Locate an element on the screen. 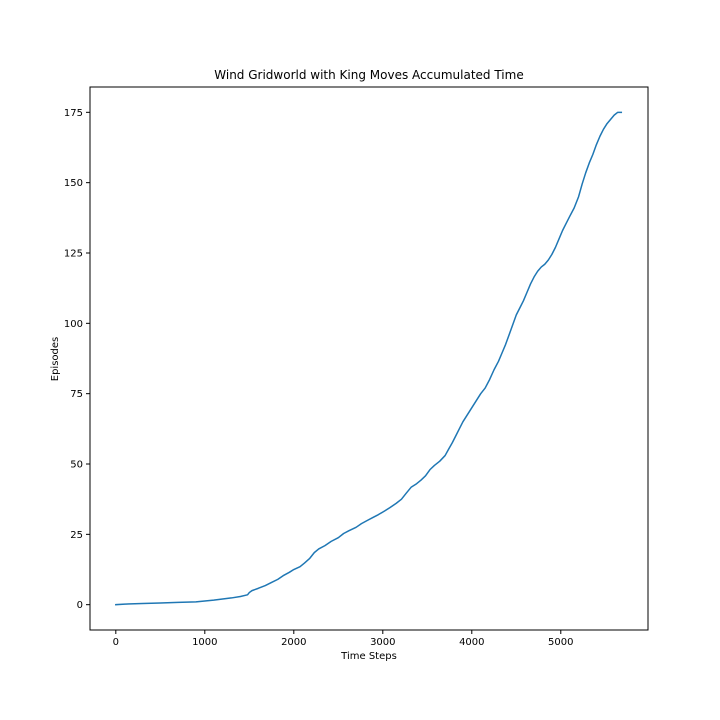  y-tick-label: 75 is located at coordinates (76, 394).